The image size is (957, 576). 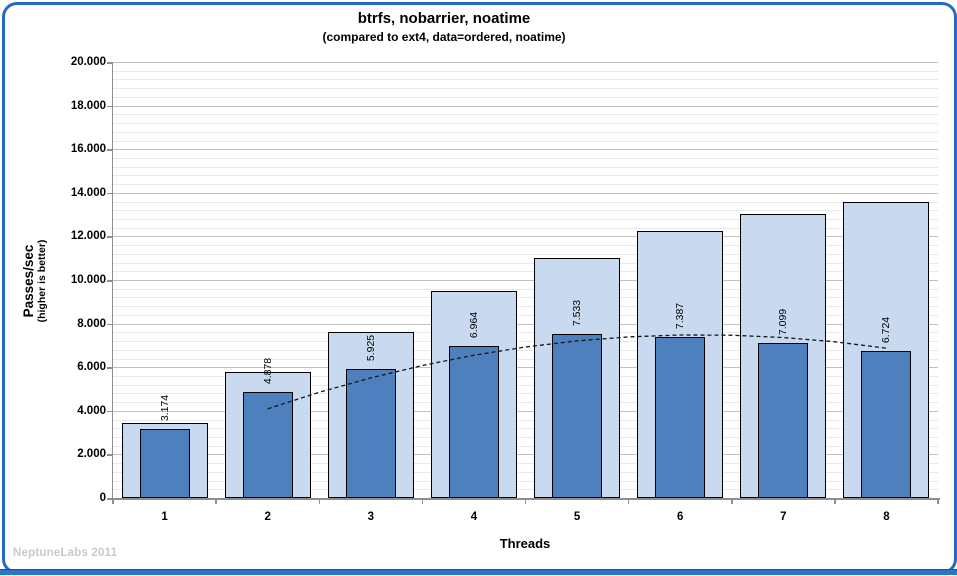 What do you see at coordinates (577, 312) in the screenshot?
I see `bar-value-label: 7.533` at bounding box center [577, 312].